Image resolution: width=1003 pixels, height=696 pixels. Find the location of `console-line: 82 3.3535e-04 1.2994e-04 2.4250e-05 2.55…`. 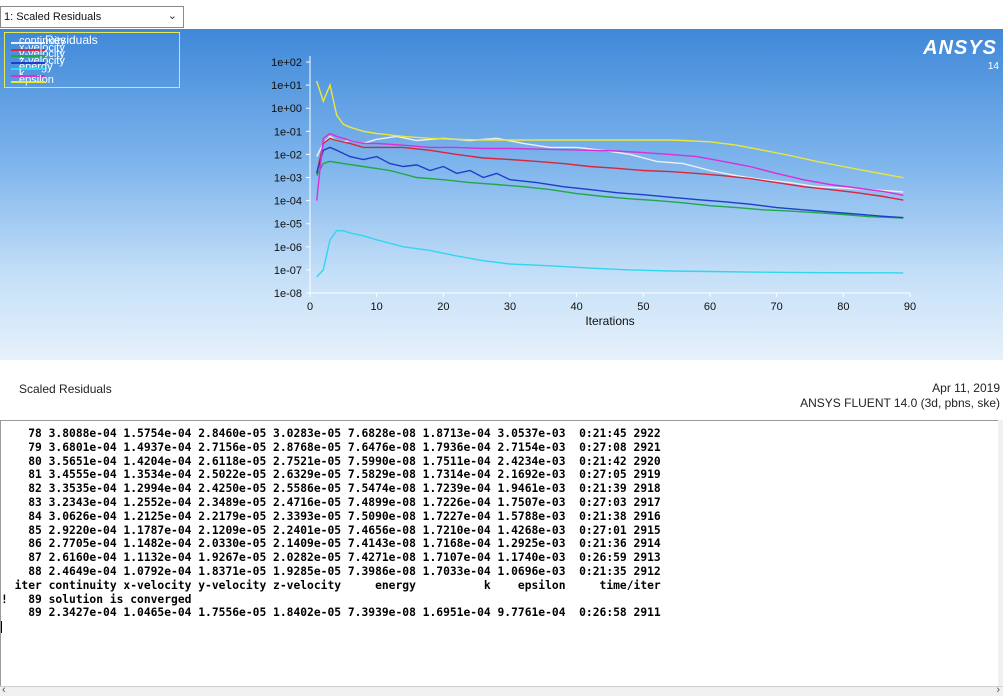

console-line: 82 3.3535e-04 1.2994e-04 2.4250e-05 2.55… is located at coordinates (331, 489).